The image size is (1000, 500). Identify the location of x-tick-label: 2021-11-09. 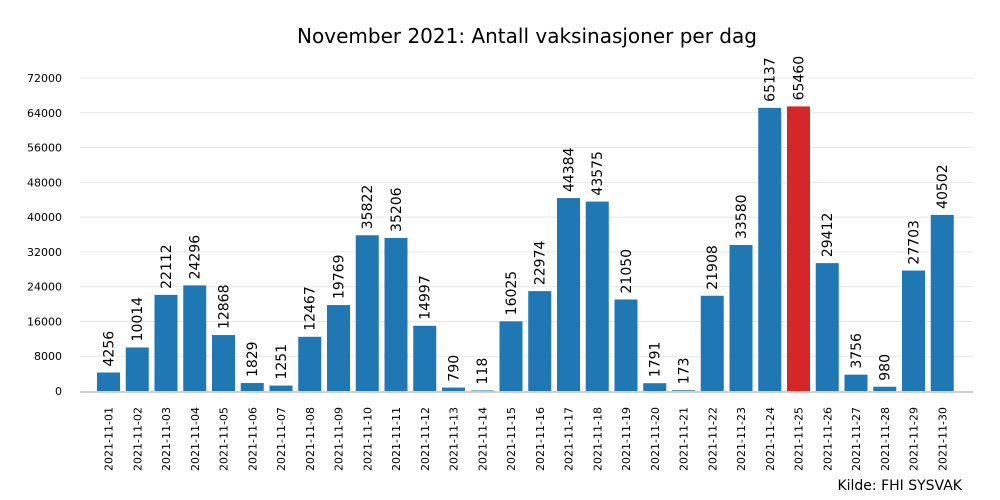
(339, 439).